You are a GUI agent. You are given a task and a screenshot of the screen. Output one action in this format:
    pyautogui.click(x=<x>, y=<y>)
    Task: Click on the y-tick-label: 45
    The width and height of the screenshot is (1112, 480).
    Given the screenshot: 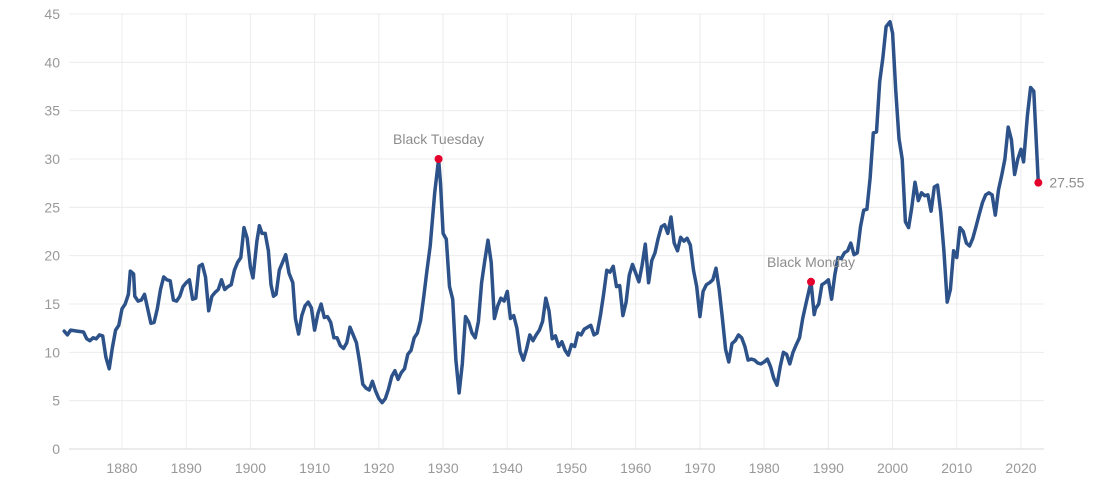 What is the action you would take?
    pyautogui.click(x=52, y=14)
    